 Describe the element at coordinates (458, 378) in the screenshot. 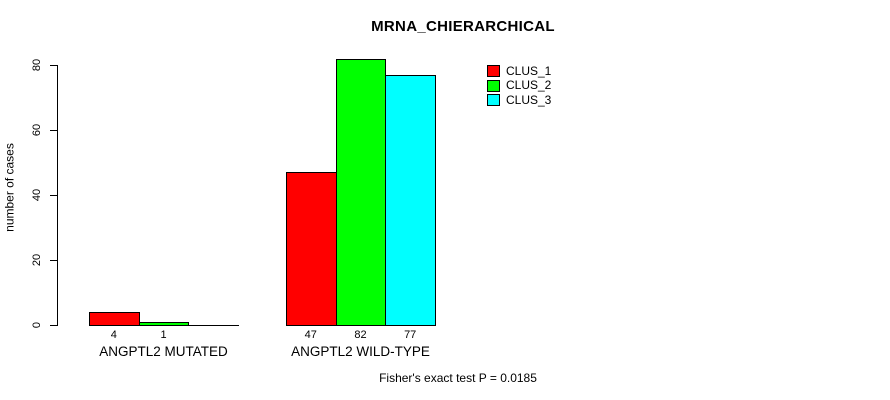

I see `footer-note: Fisher's exact test P = 0.0185` at that location.